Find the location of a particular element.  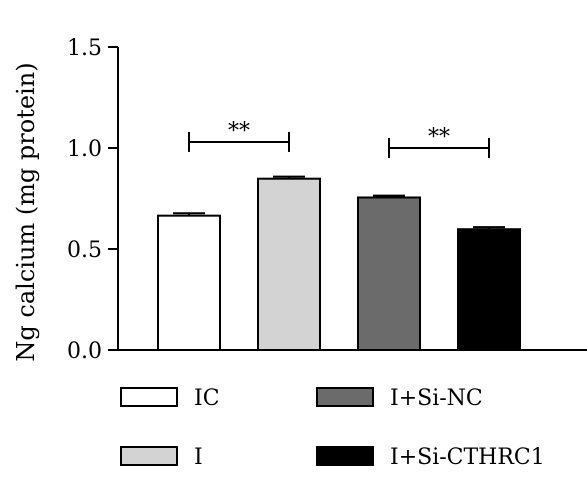

y-axis-title: Ng calcium (mg protein) is located at coordinates (26, 211).